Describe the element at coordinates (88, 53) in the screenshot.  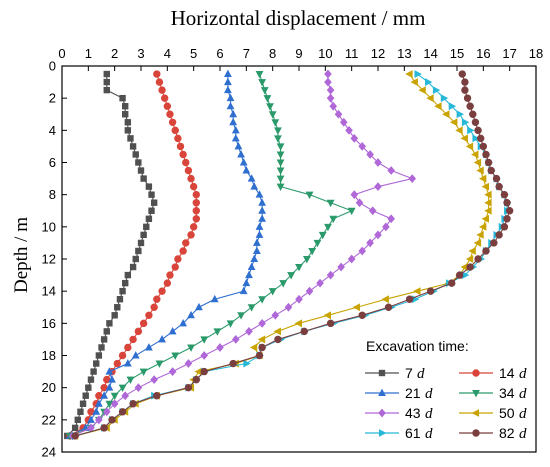
I see `x-tick-label: 1` at that location.